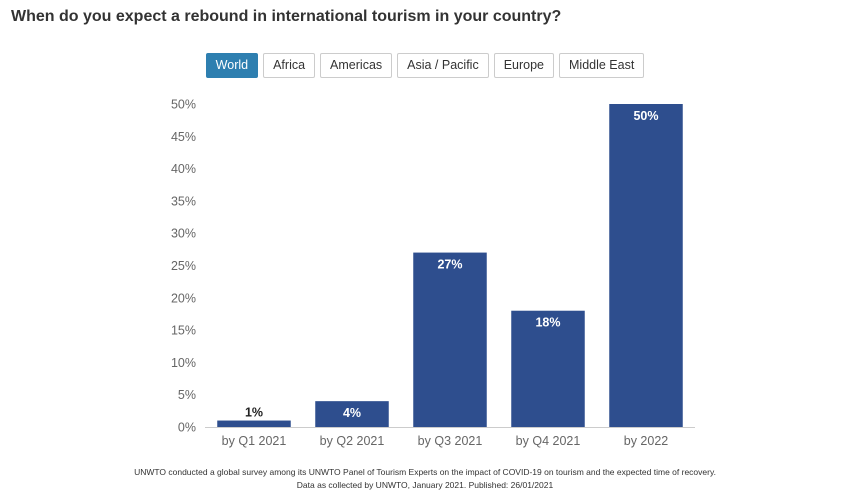 The image size is (850, 498). Describe the element at coordinates (443, 65) in the screenshot. I see `tab-asia-pacific: Asia / Pacific` at that location.